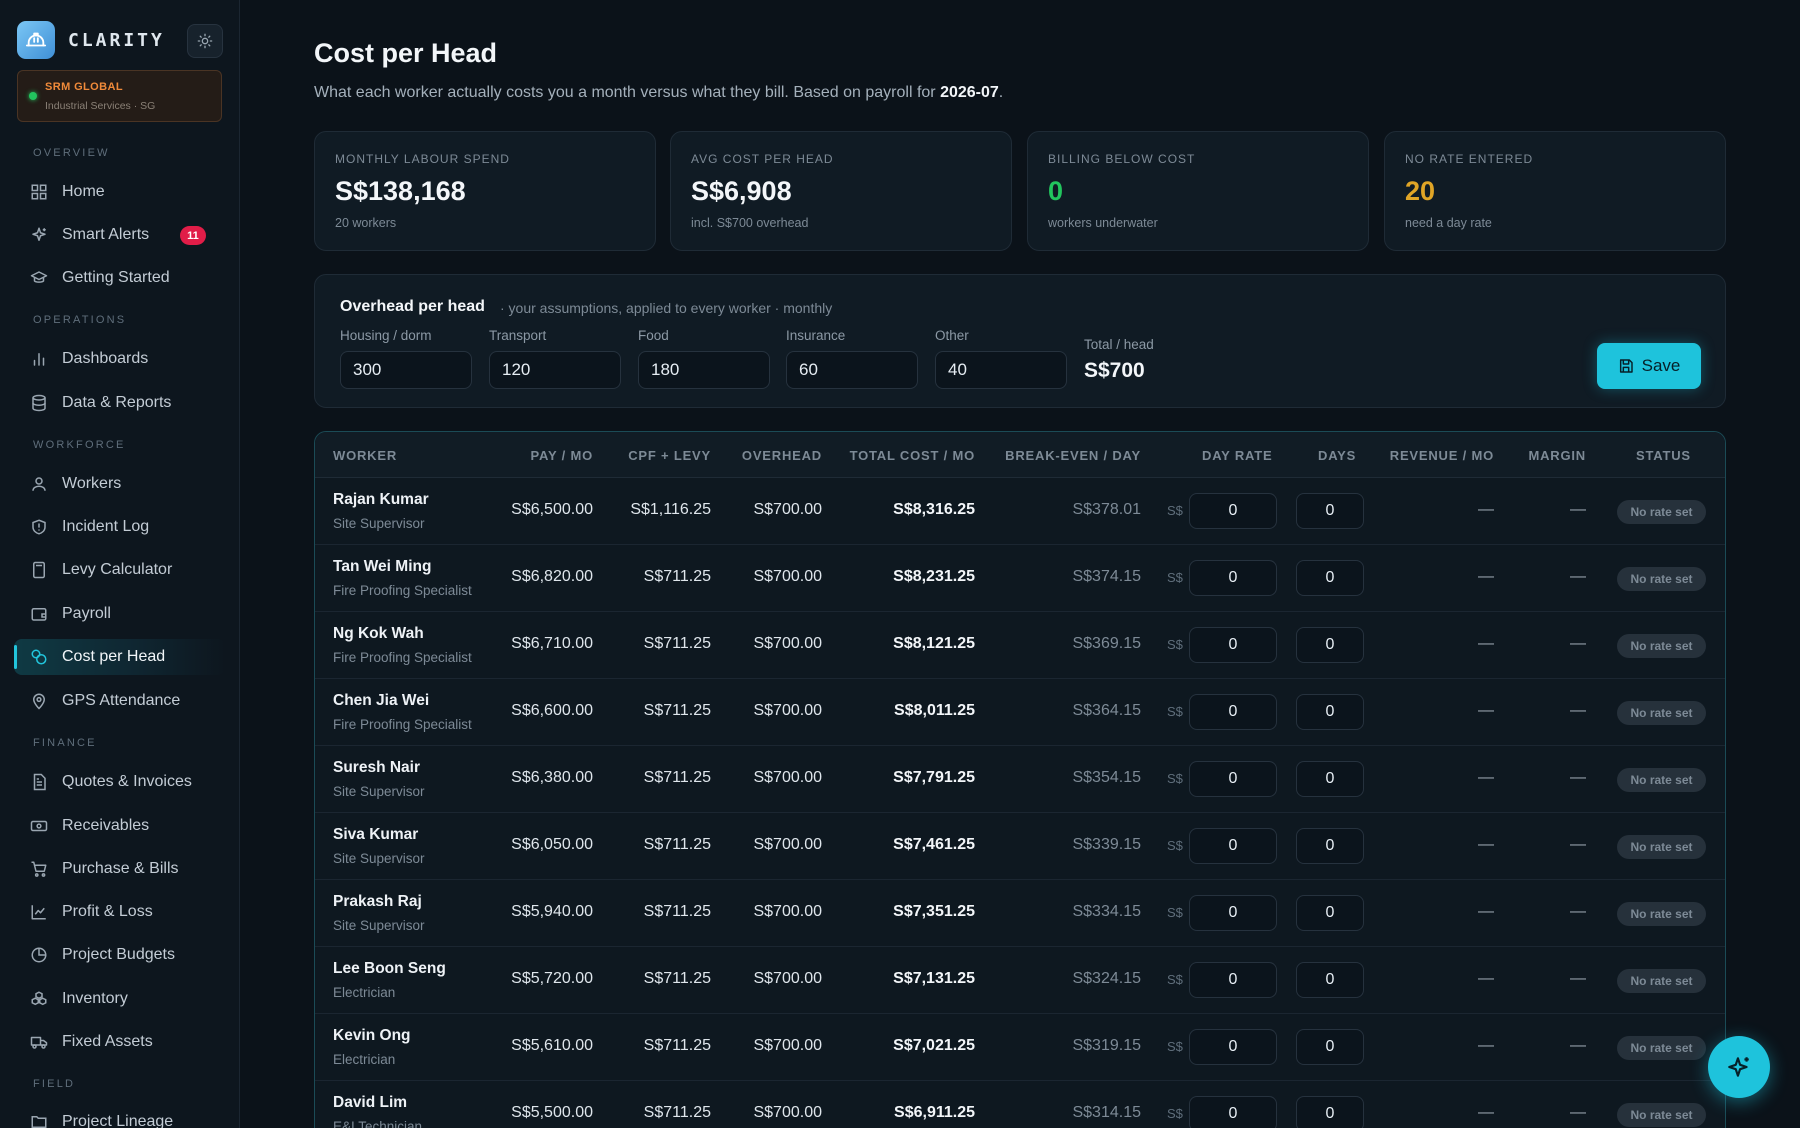  Describe the element at coordinates (669, 455) in the screenshot. I see `column-header-cpf: CPF + LEVY` at that location.